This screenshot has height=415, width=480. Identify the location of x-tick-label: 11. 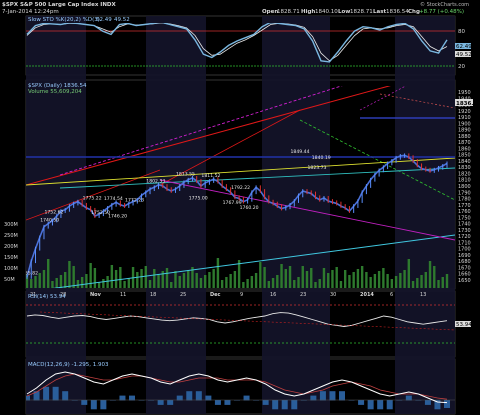
(123, 295).